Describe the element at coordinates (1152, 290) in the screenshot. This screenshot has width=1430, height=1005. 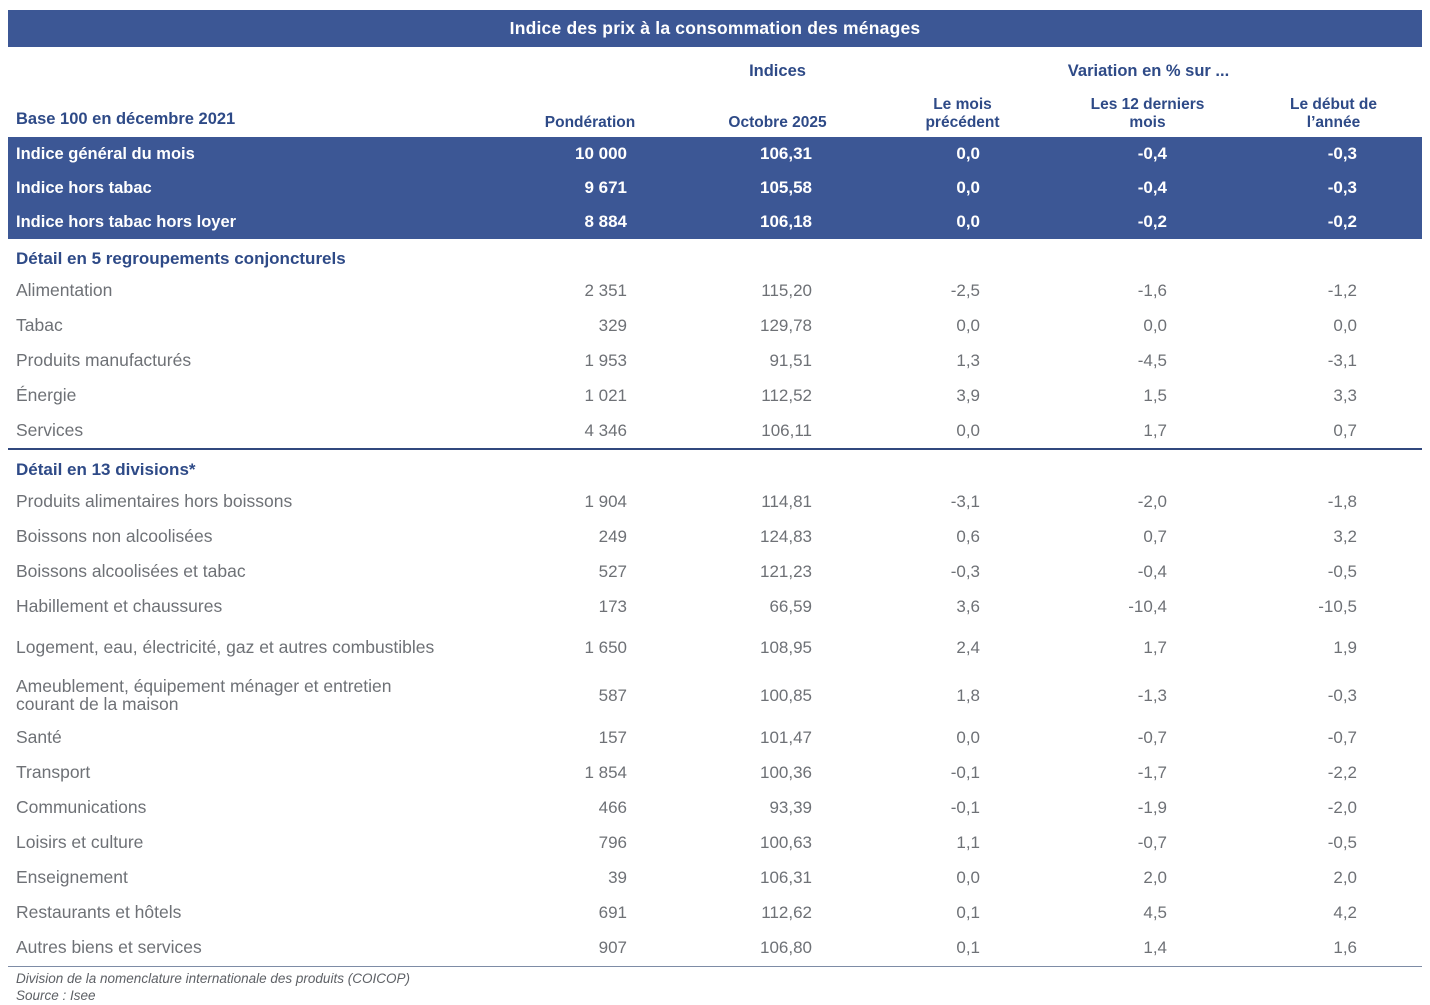
I see `cell-variation-12-mois: -1,6` at that location.